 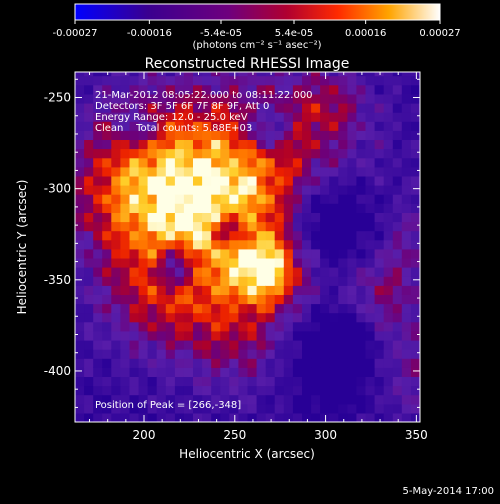 What do you see at coordinates (325, 435) in the screenshot?
I see `x-tick-label: 300` at bounding box center [325, 435].